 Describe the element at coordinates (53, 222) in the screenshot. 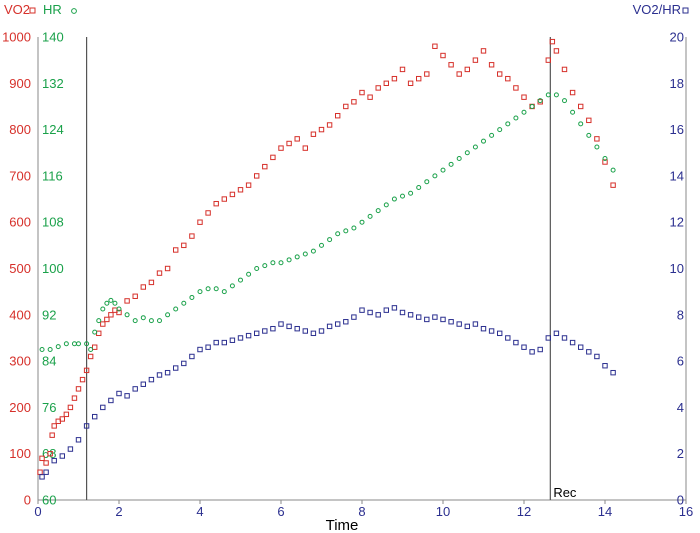

I see `hr-tick-label: 108` at that location.